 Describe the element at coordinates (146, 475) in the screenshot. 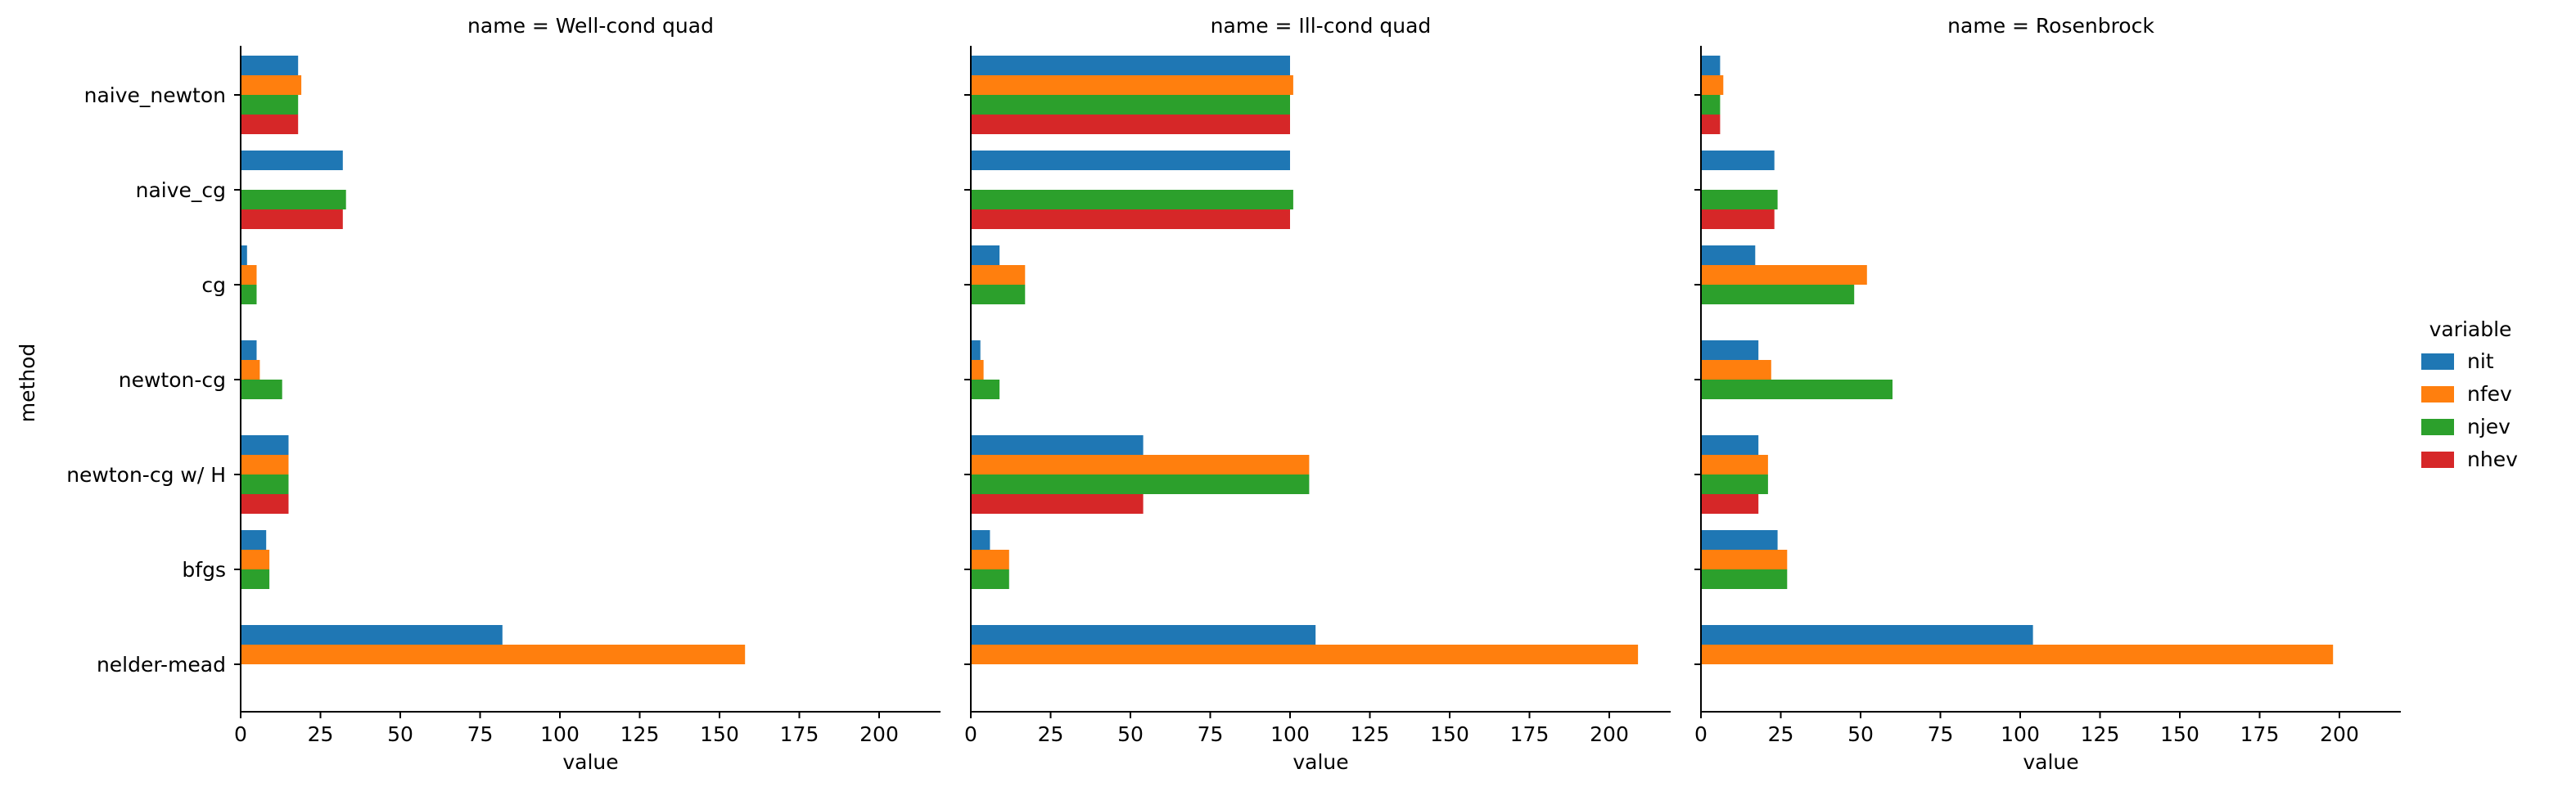

I see `y-tick-label: newton-cg w/ H` at that location.